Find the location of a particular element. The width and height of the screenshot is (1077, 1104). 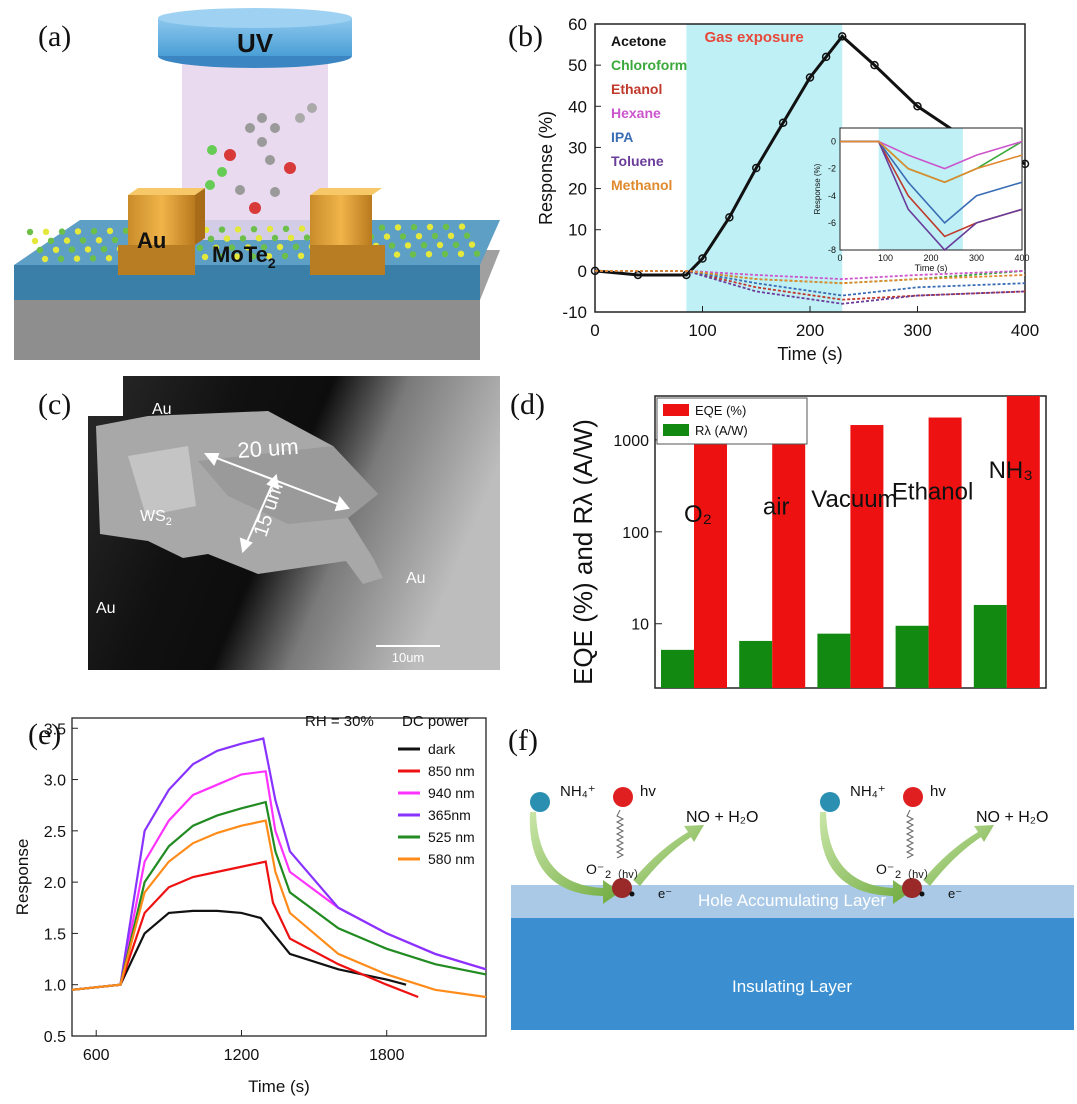

insulating-layer is located at coordinates (792, 974).